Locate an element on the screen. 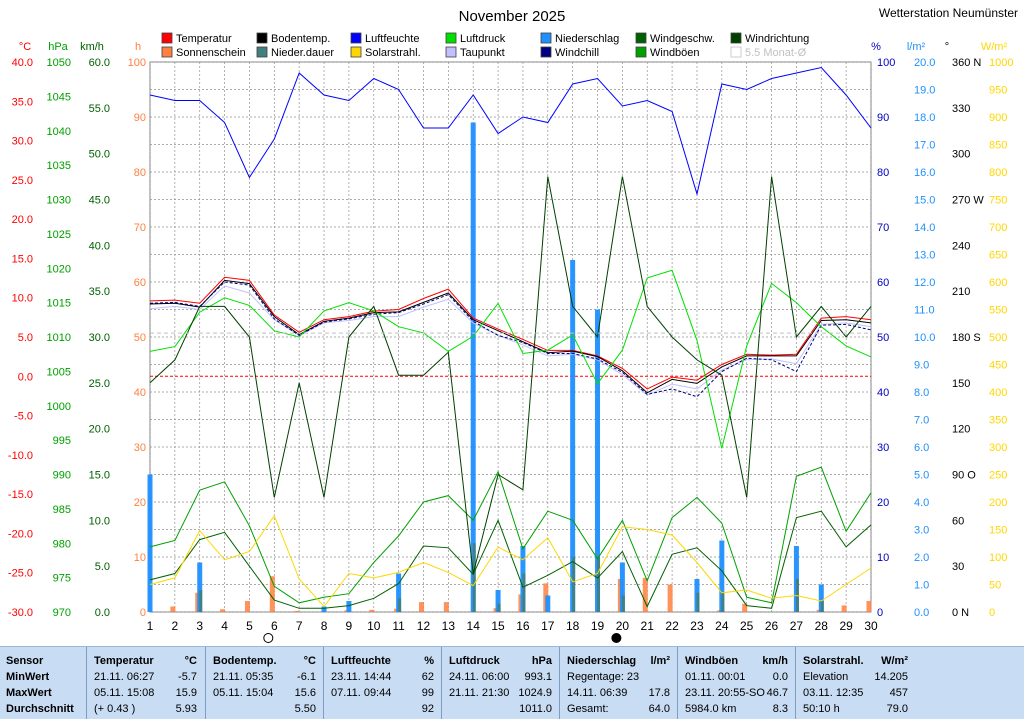 Image resolution: width=1024 pixels, height=719 pixels. column-unit: % is located at coordinates (429, 661).